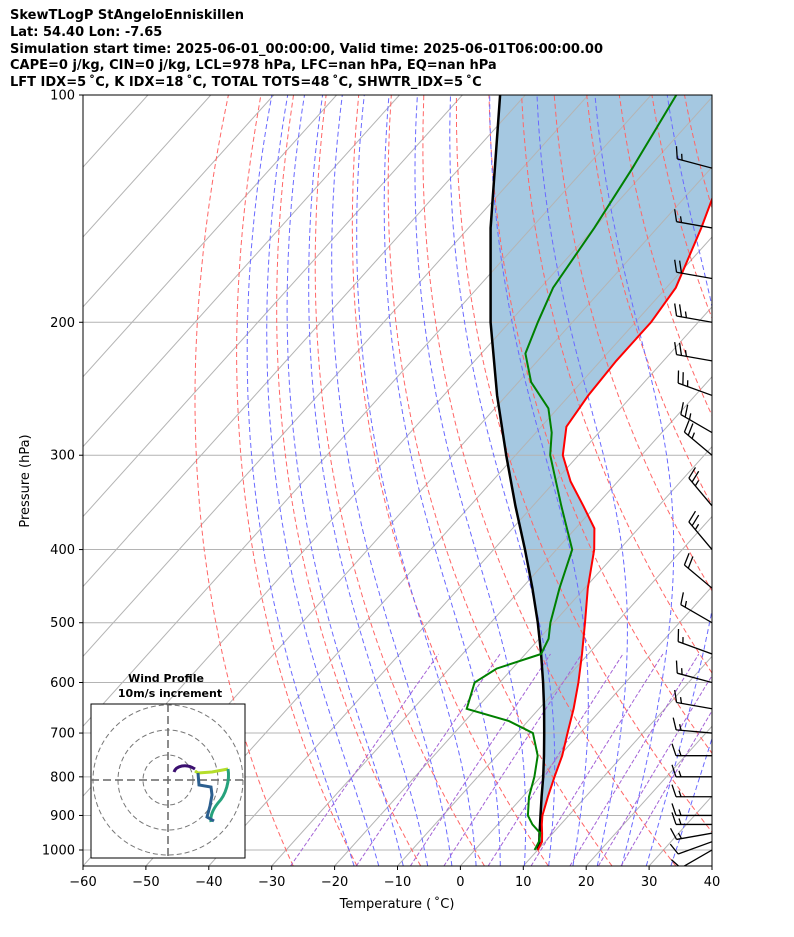  Describe the element at coordinates (271, 882) in the screenshot. I see `x-tick-label--30: −30` at that location.